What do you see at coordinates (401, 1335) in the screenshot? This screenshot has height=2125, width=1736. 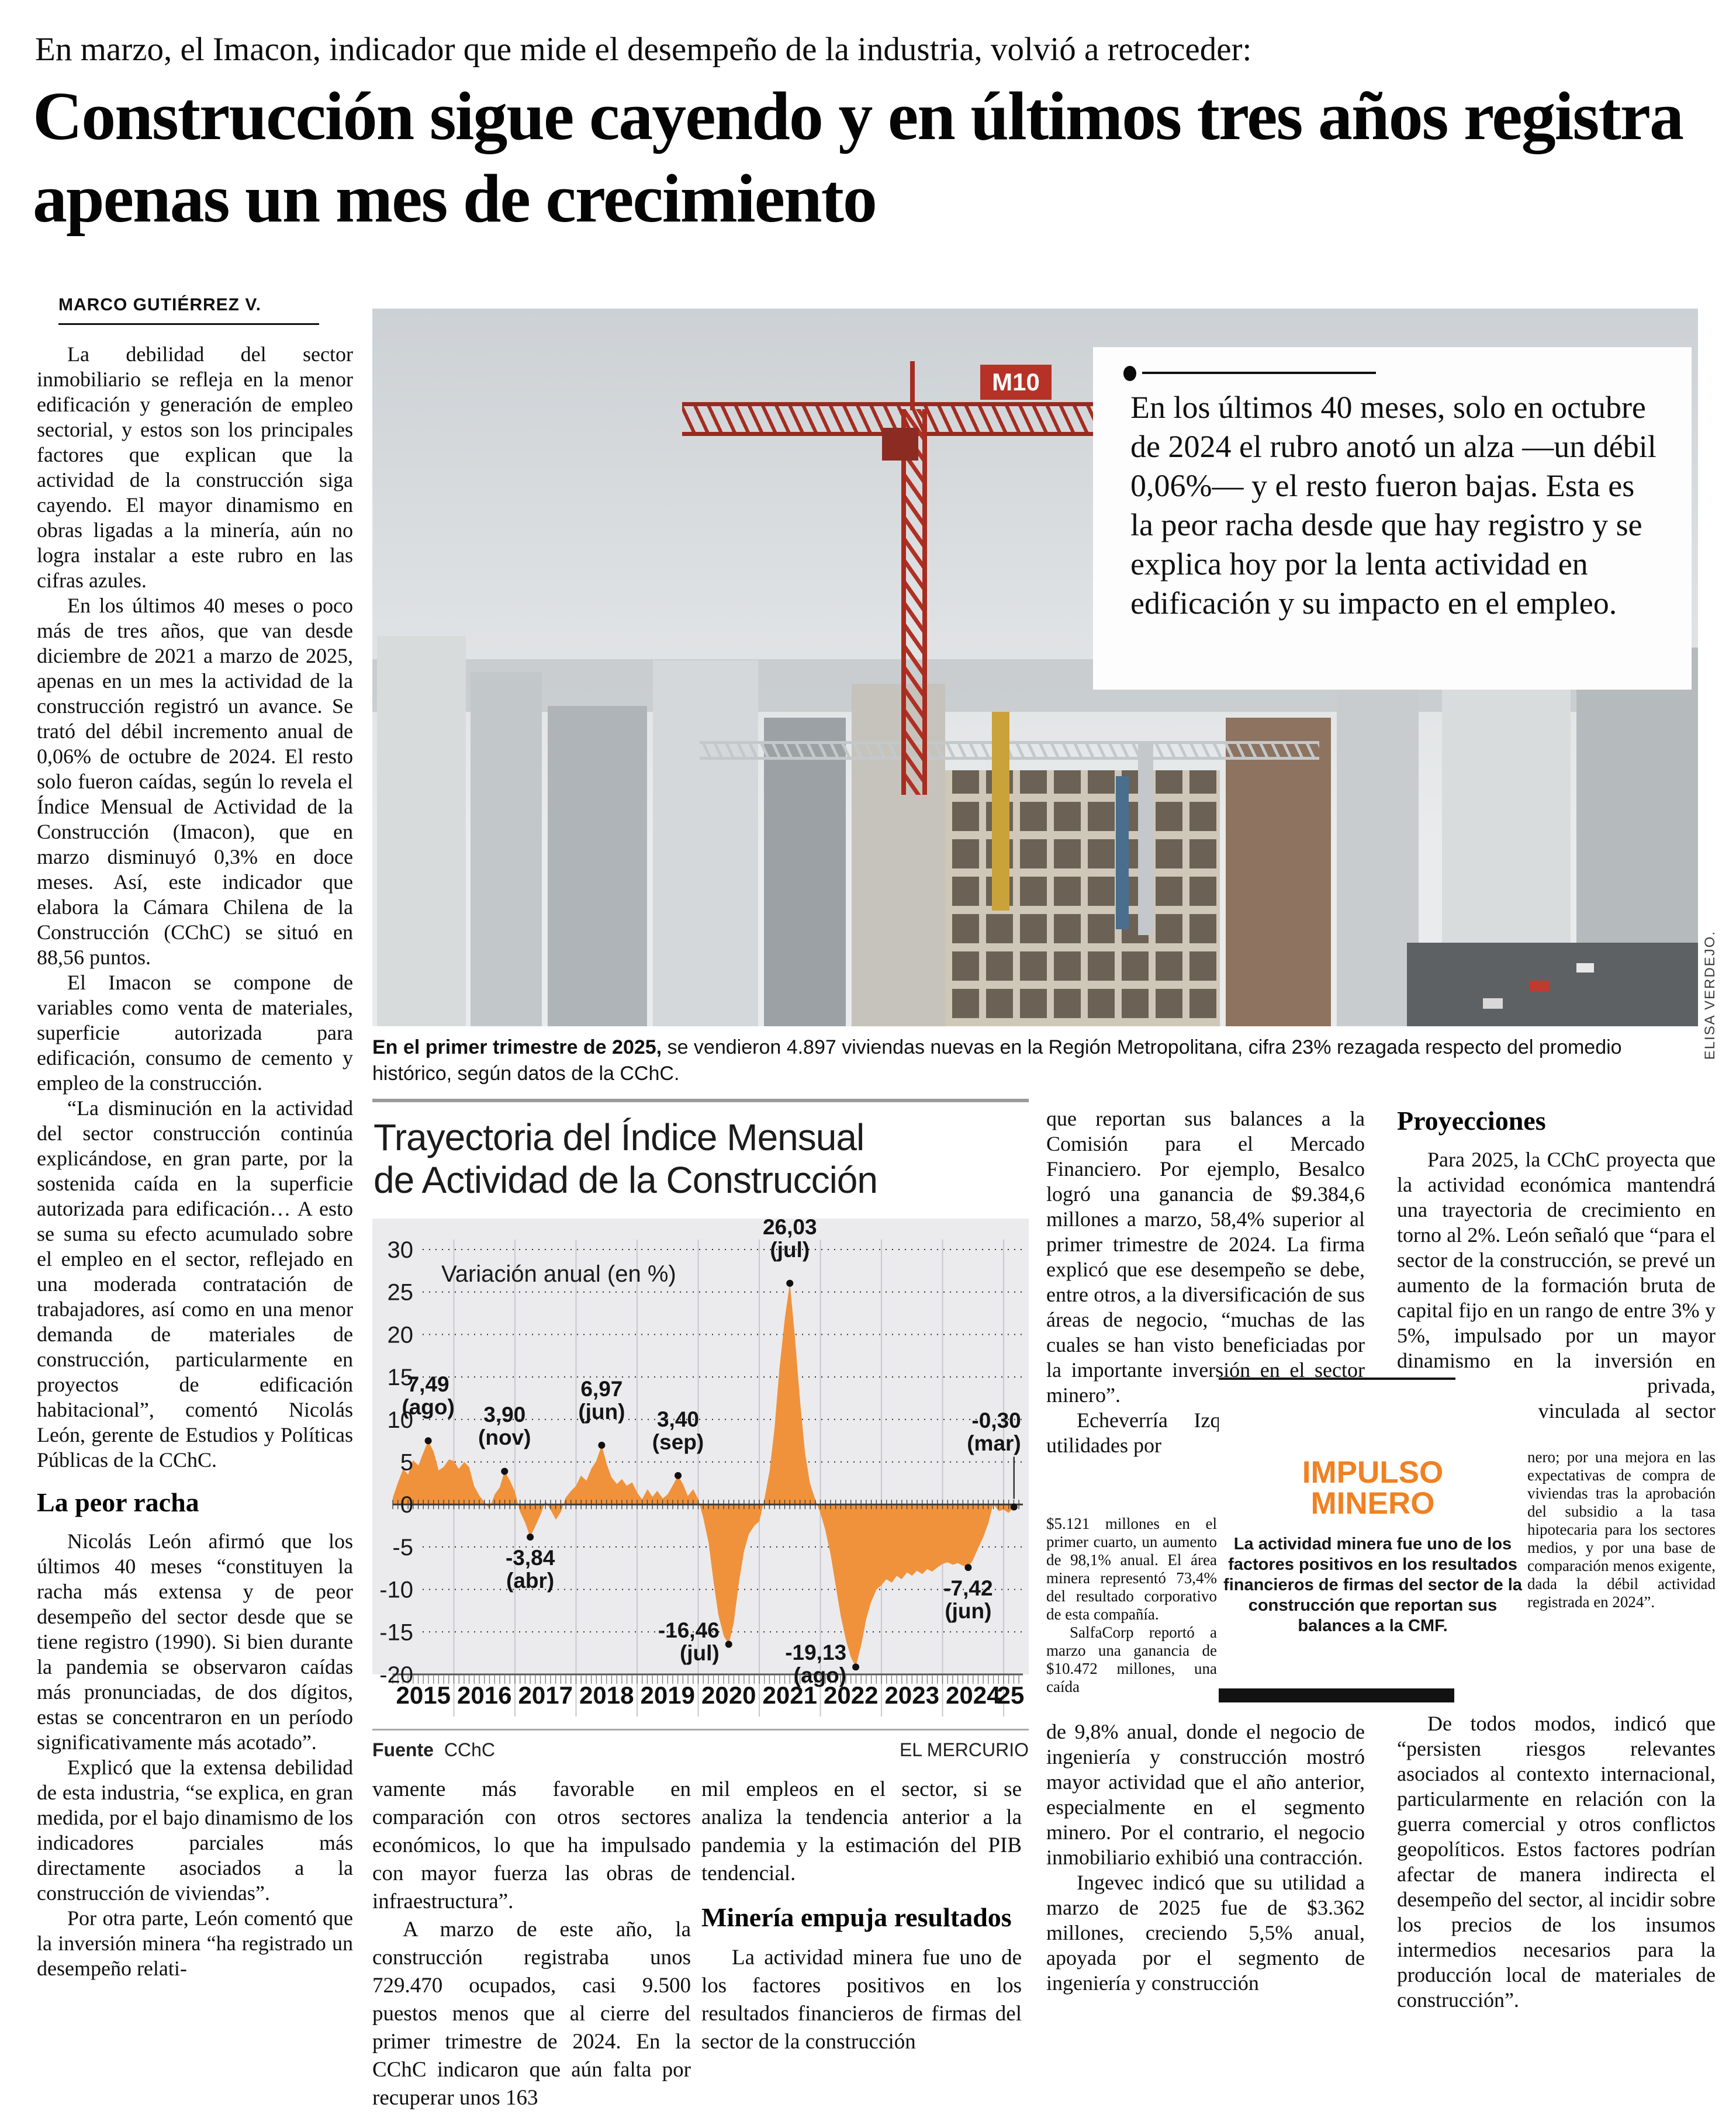 I see `svg-text: 20` at bounding box center [401, 1335].